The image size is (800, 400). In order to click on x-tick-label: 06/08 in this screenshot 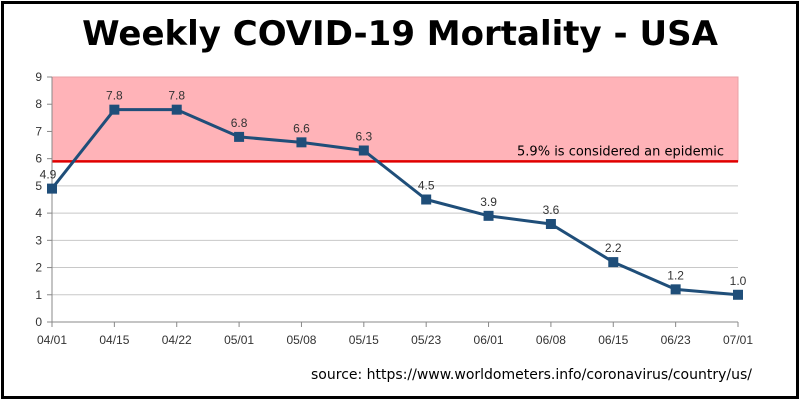, I will do `click(551, 340)`.